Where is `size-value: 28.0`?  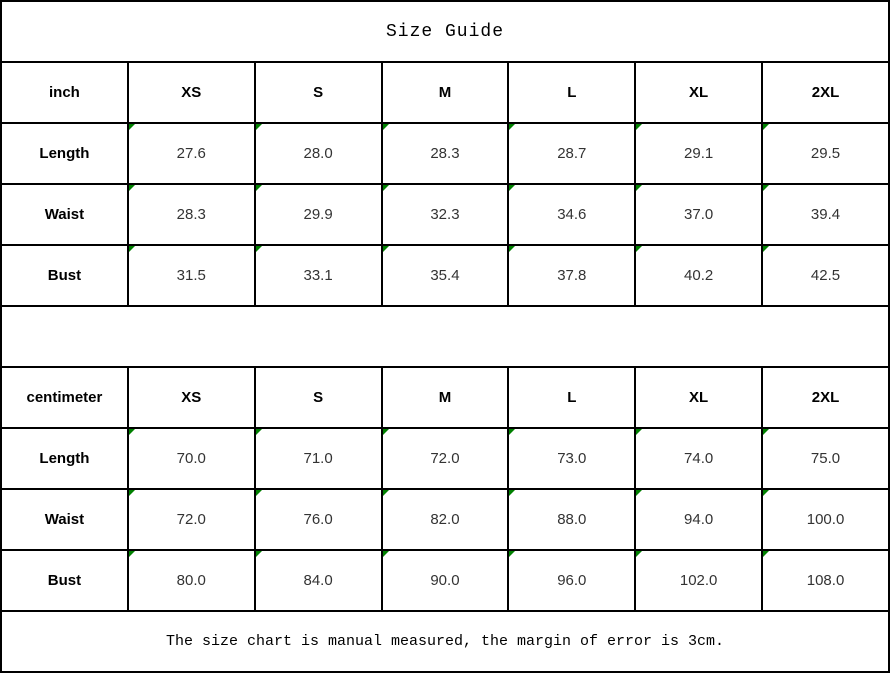 size-value: 28.0 is located at coordinates (318, 153).